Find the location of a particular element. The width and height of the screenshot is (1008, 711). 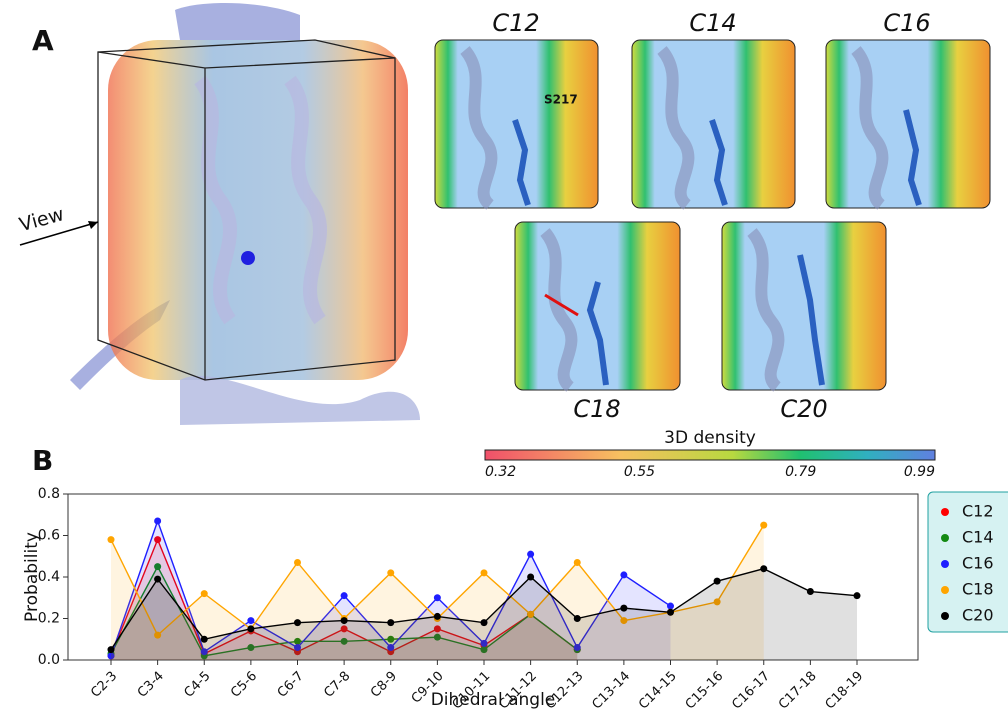

colorbar-tick-label: 0.55 is located at coordinates (639, 472).